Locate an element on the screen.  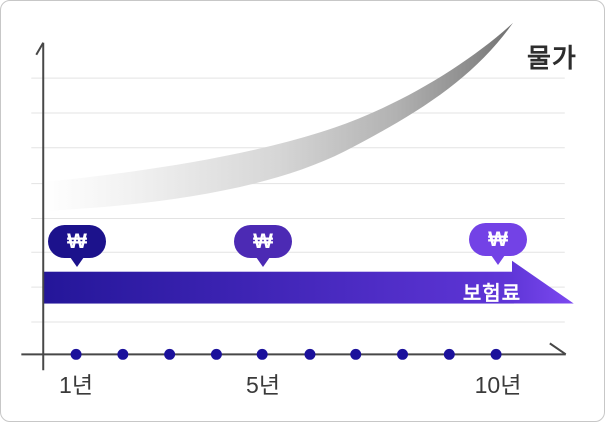
y-axis-arrow is located at coordinates (40, 49).